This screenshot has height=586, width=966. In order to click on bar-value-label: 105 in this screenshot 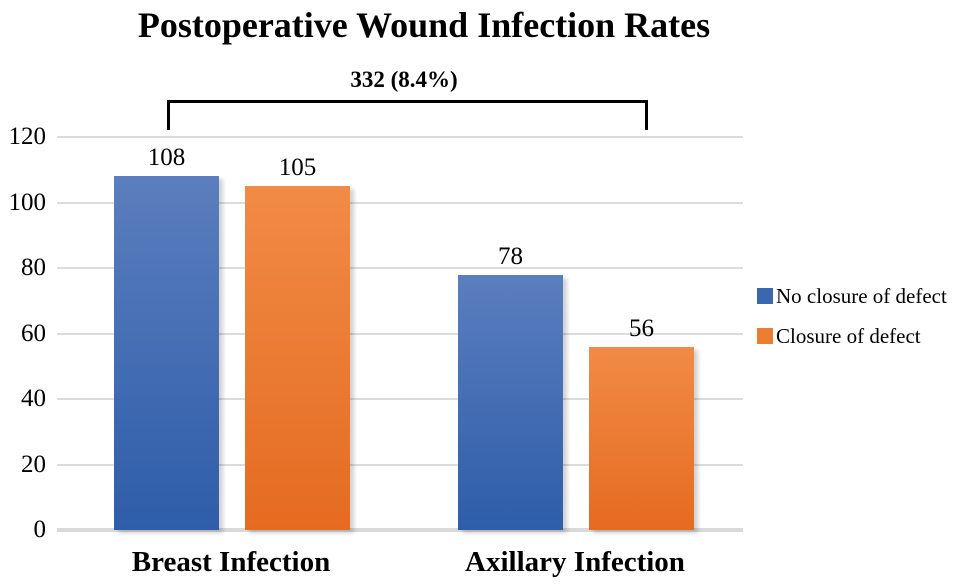, I will do `click(297, 168)`.